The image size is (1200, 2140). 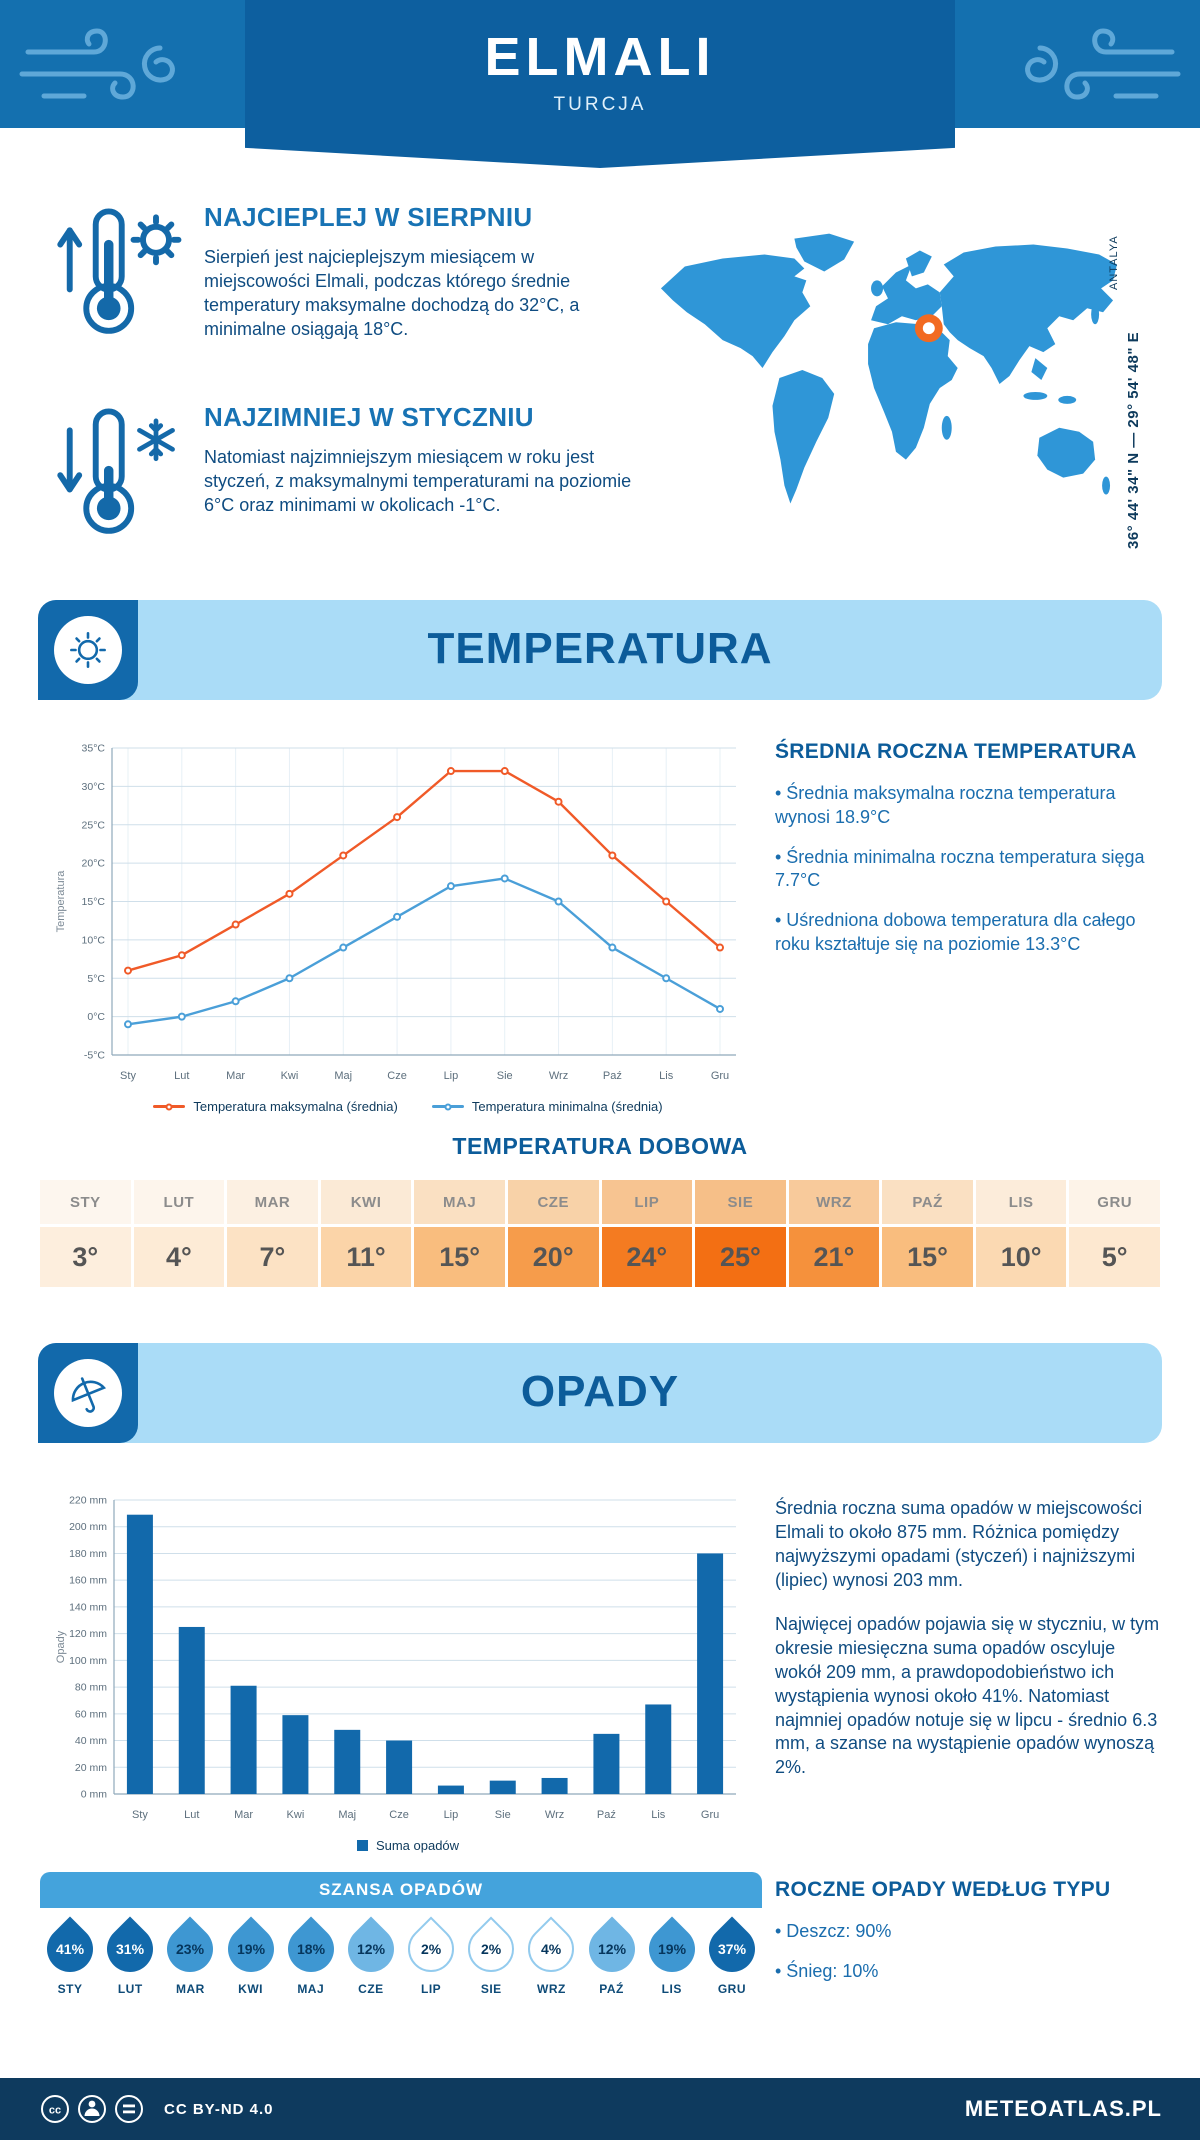 What do you see at coordinates (600, 104) in the screenshot?
I see `country-subtitle: TURCJA` at bounding box center [600, 104].